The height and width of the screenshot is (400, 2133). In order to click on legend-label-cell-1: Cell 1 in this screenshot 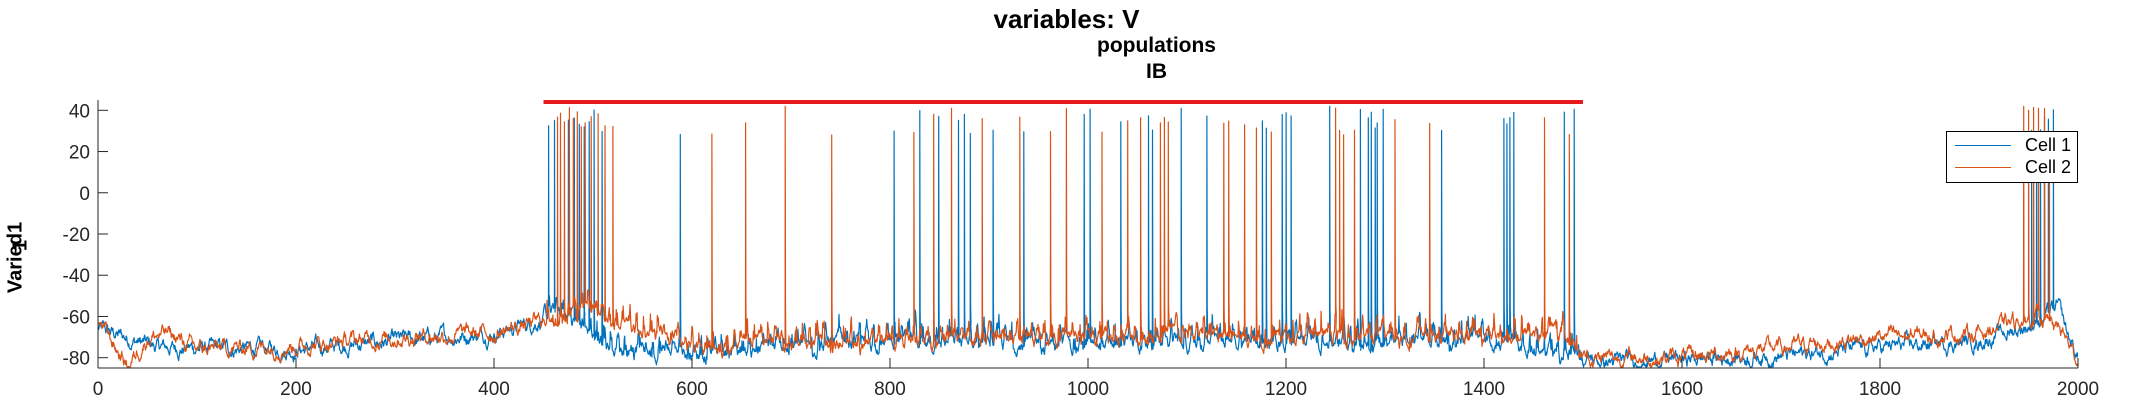, I will do `click(2048, 145)`.